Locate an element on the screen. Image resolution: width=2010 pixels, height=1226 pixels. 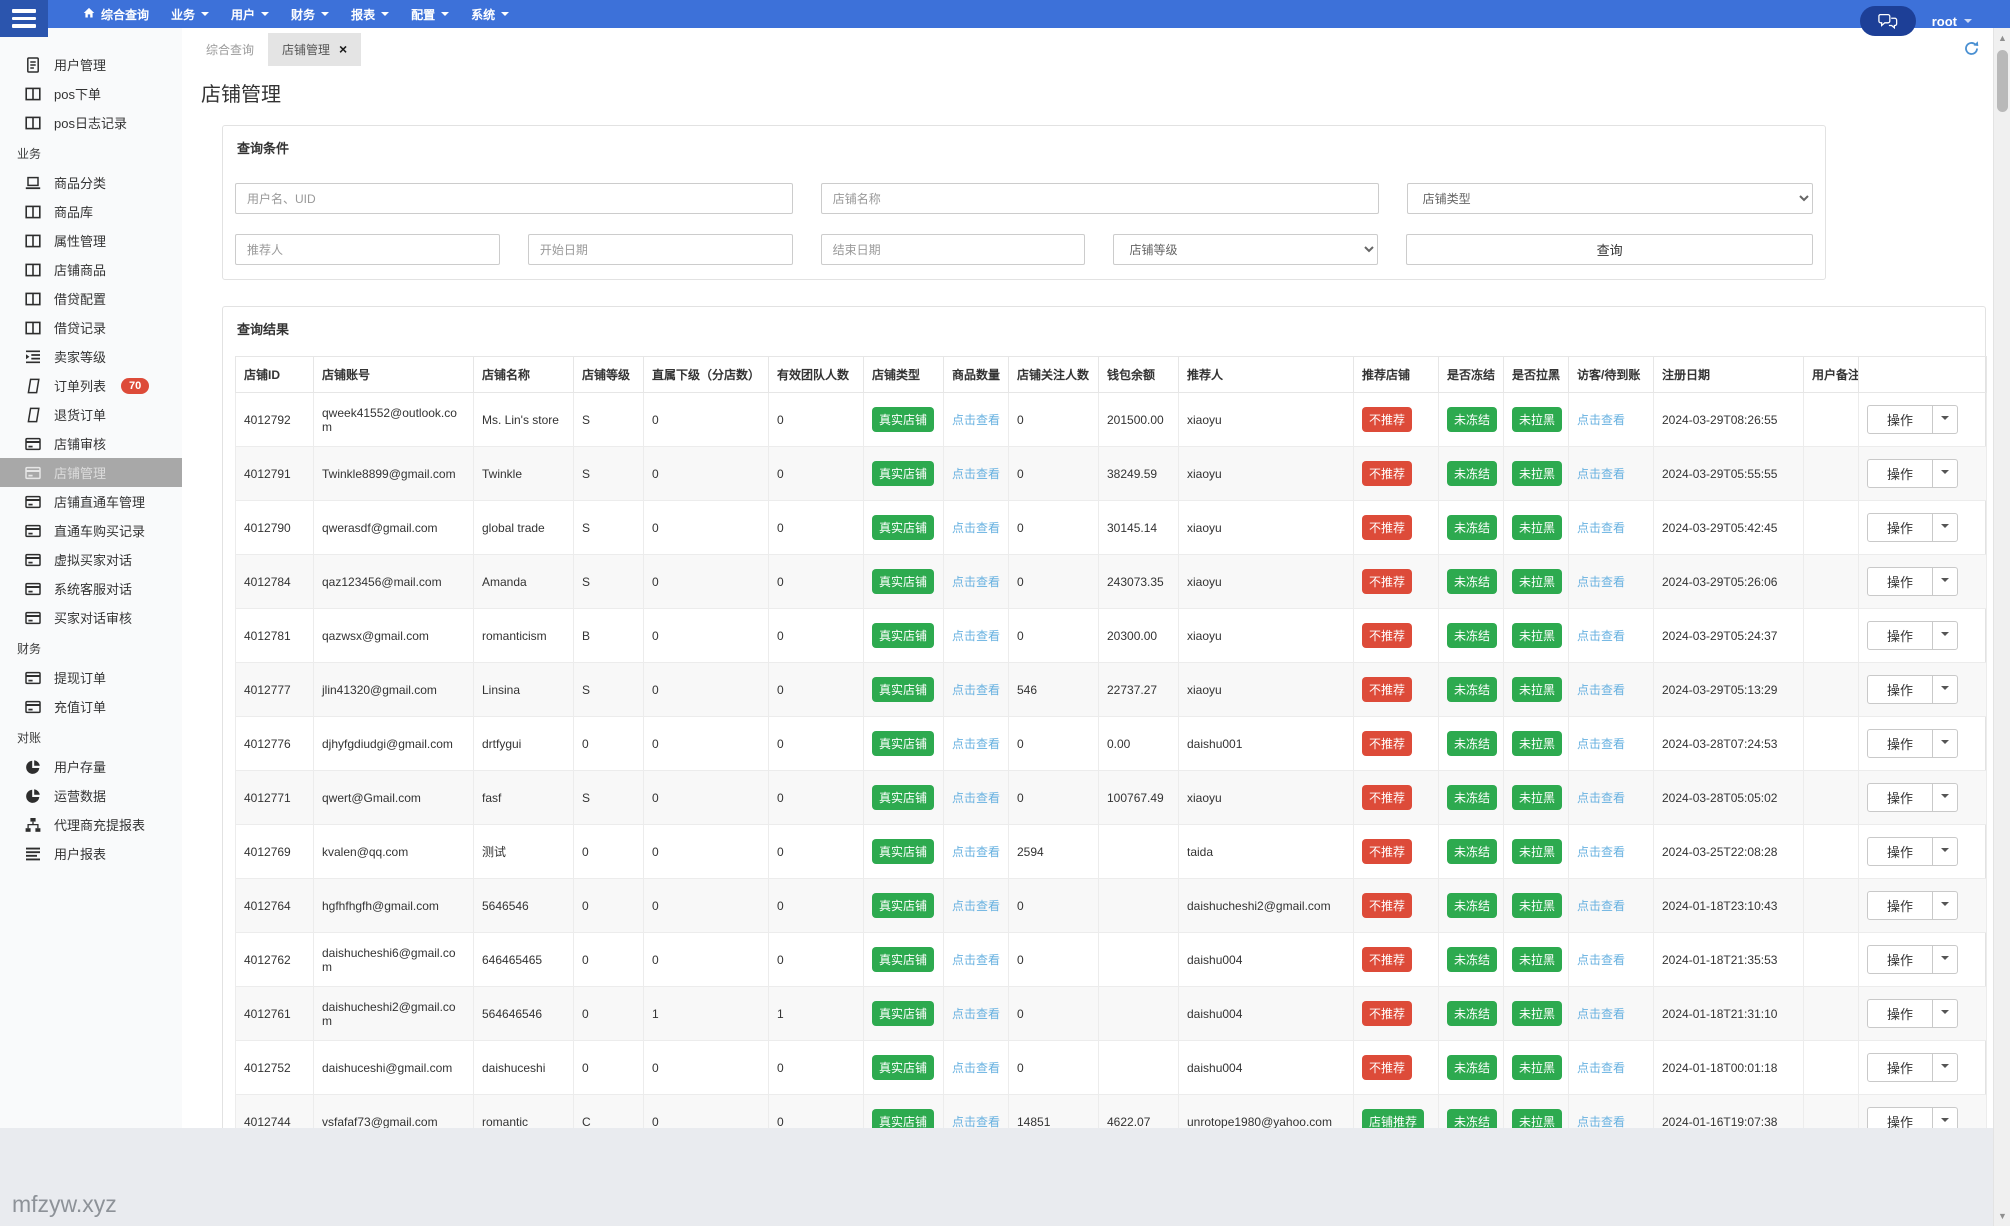
hamburger-menu-button is located at coordinates (24, 18).